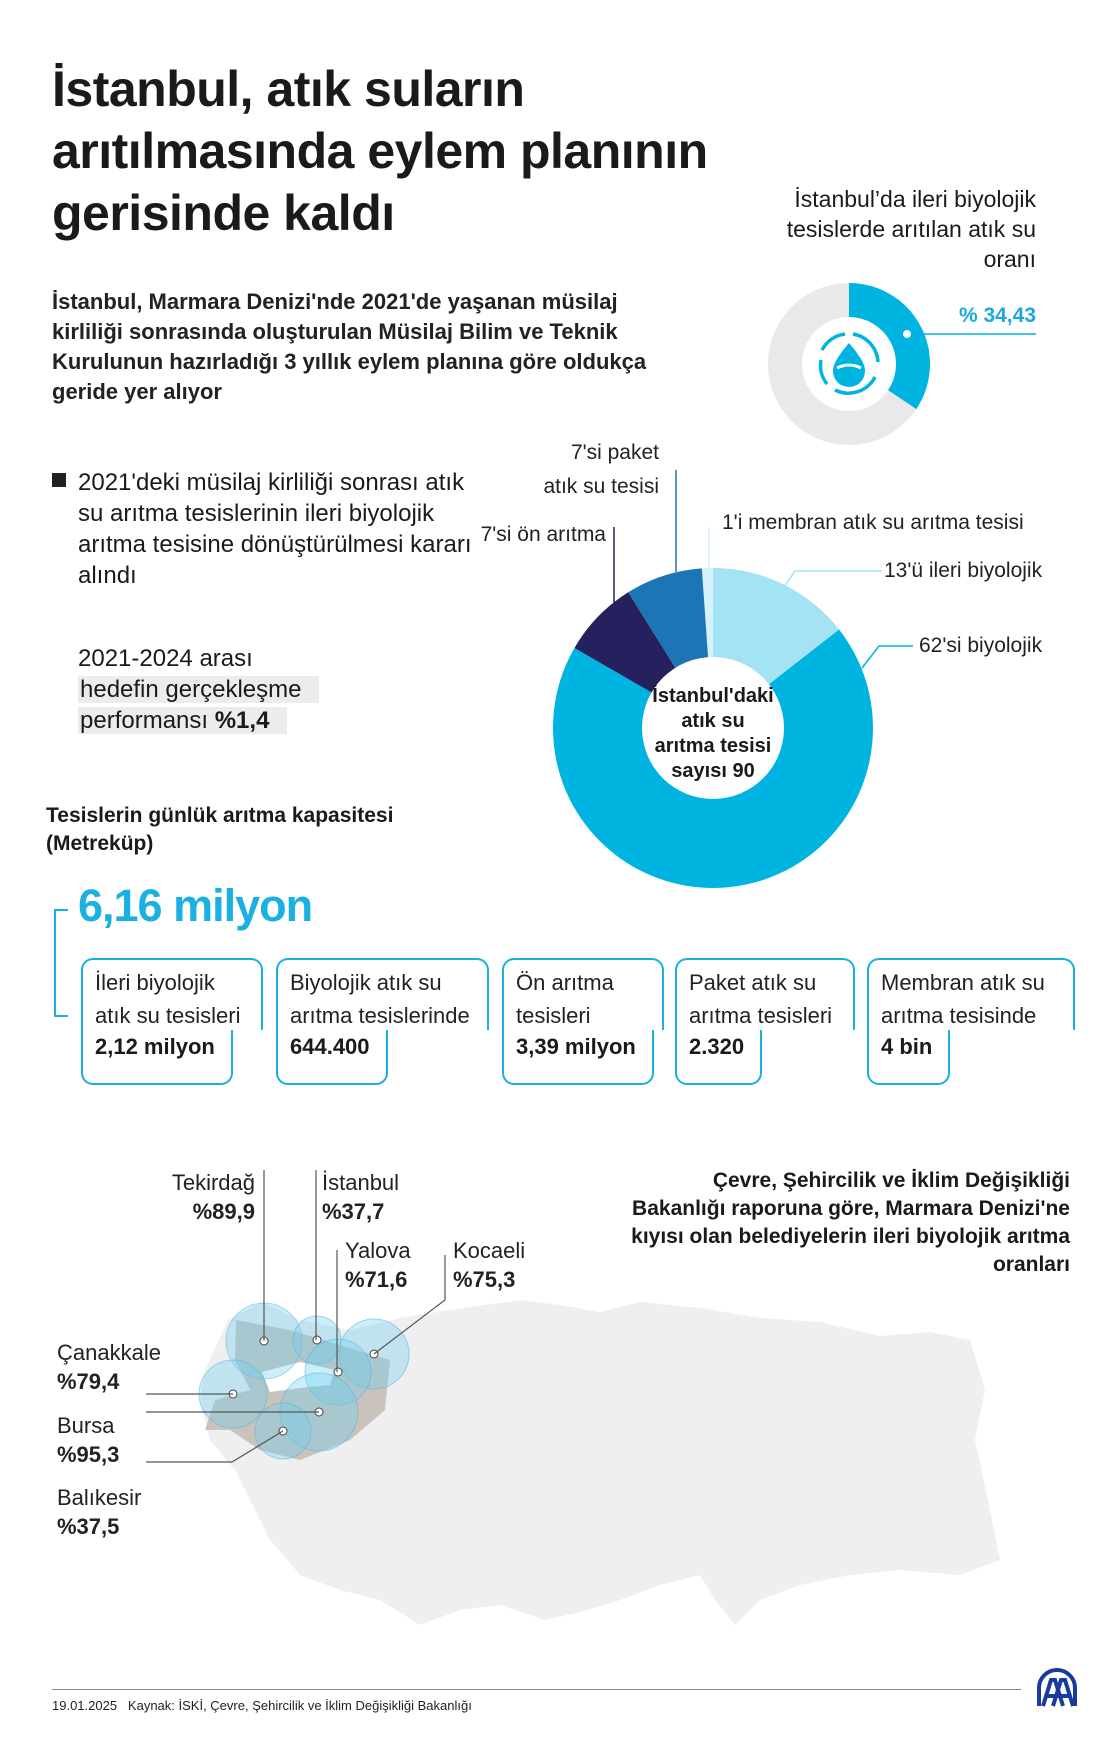 The width and height of the screenshot is (1120, 1745). Describe the element at coordinates (887, 657) in the screenshot. I see `leader-biyolojik` at that location.